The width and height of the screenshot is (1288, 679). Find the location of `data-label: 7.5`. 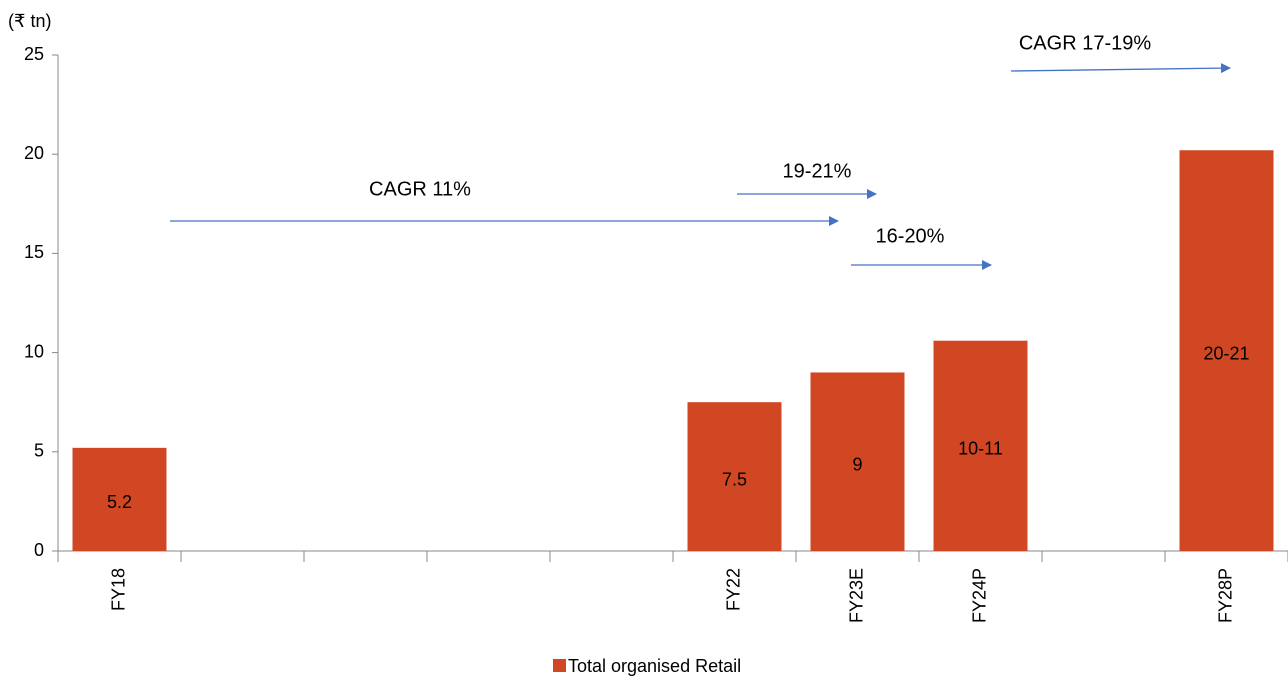

data-label: 7.5 is located at coordinates (734, 479).